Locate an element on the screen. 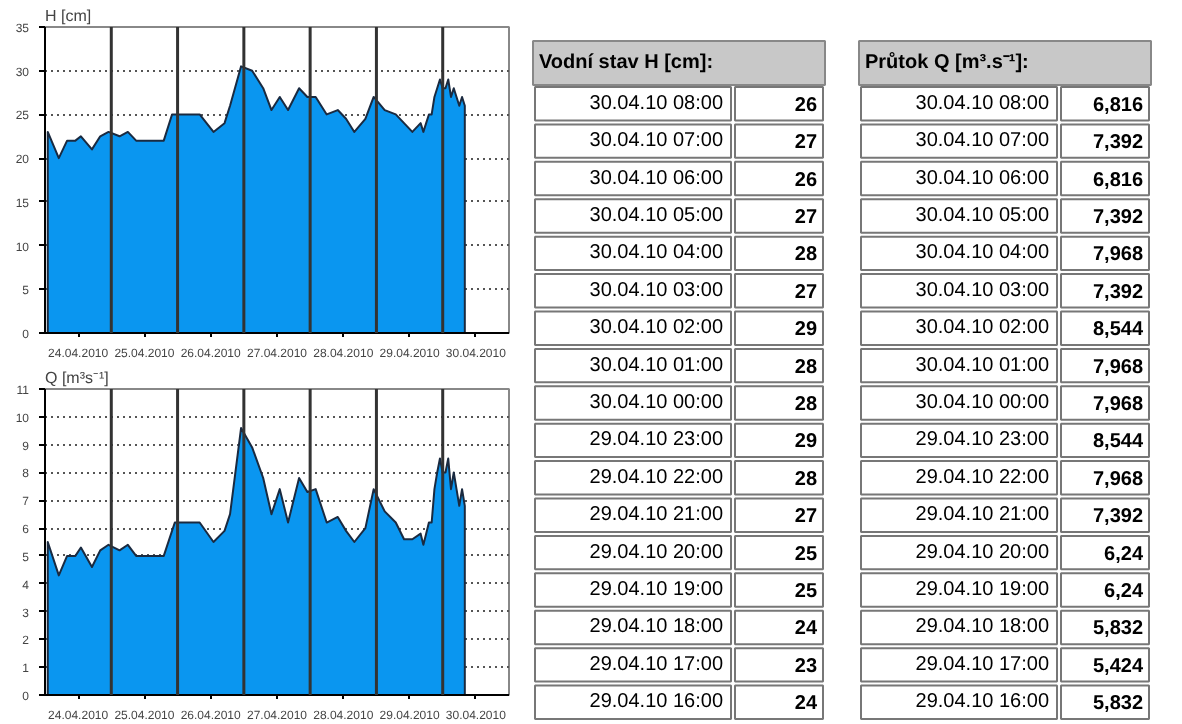  y-axis-title: Q [m³s⁻¹] is located at coordinates (77, 378).